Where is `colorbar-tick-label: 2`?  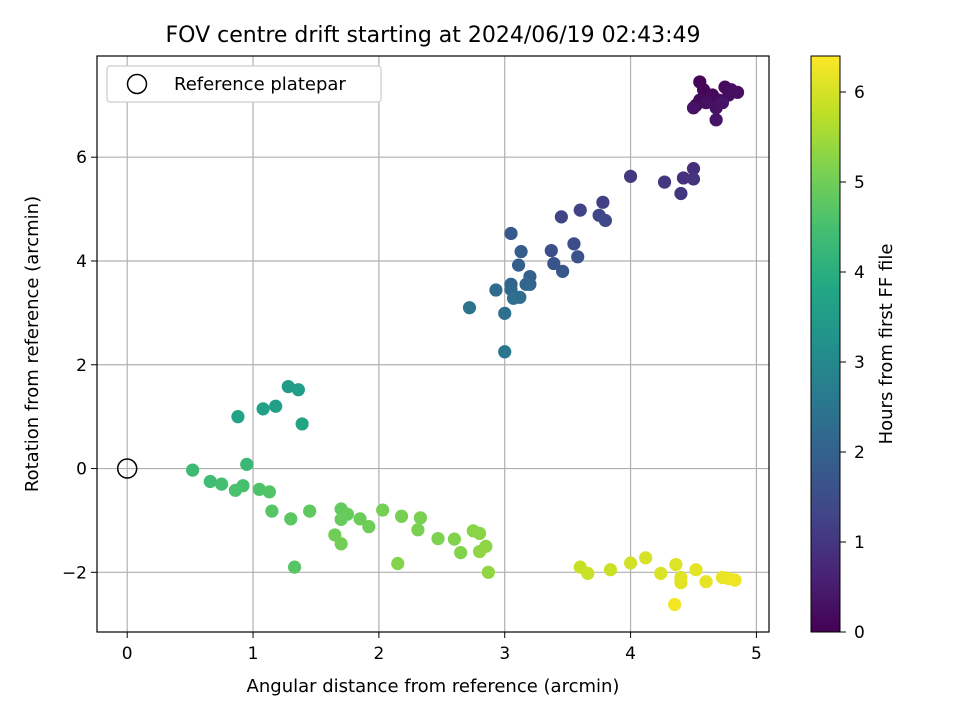 colorbar-tick-label: 2 is located at coordinates (859, 453).